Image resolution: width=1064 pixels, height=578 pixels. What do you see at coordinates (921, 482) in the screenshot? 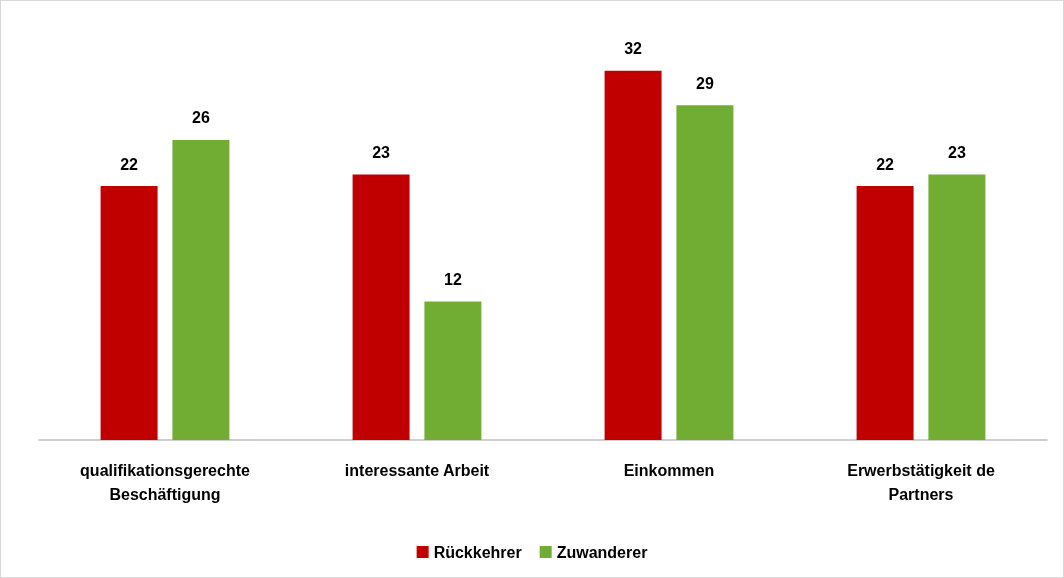
I see `x-tick-label: Erwerbstätigkeit de Partners` at bounding box center [921, 482].